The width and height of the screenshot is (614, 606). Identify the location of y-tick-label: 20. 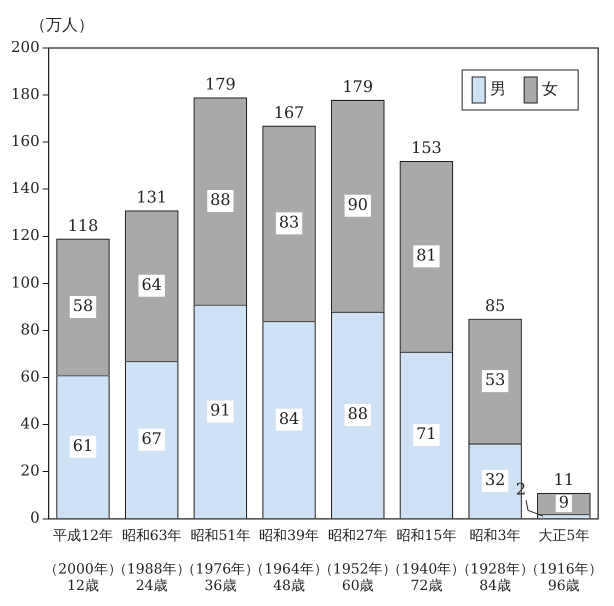
(30, 471).